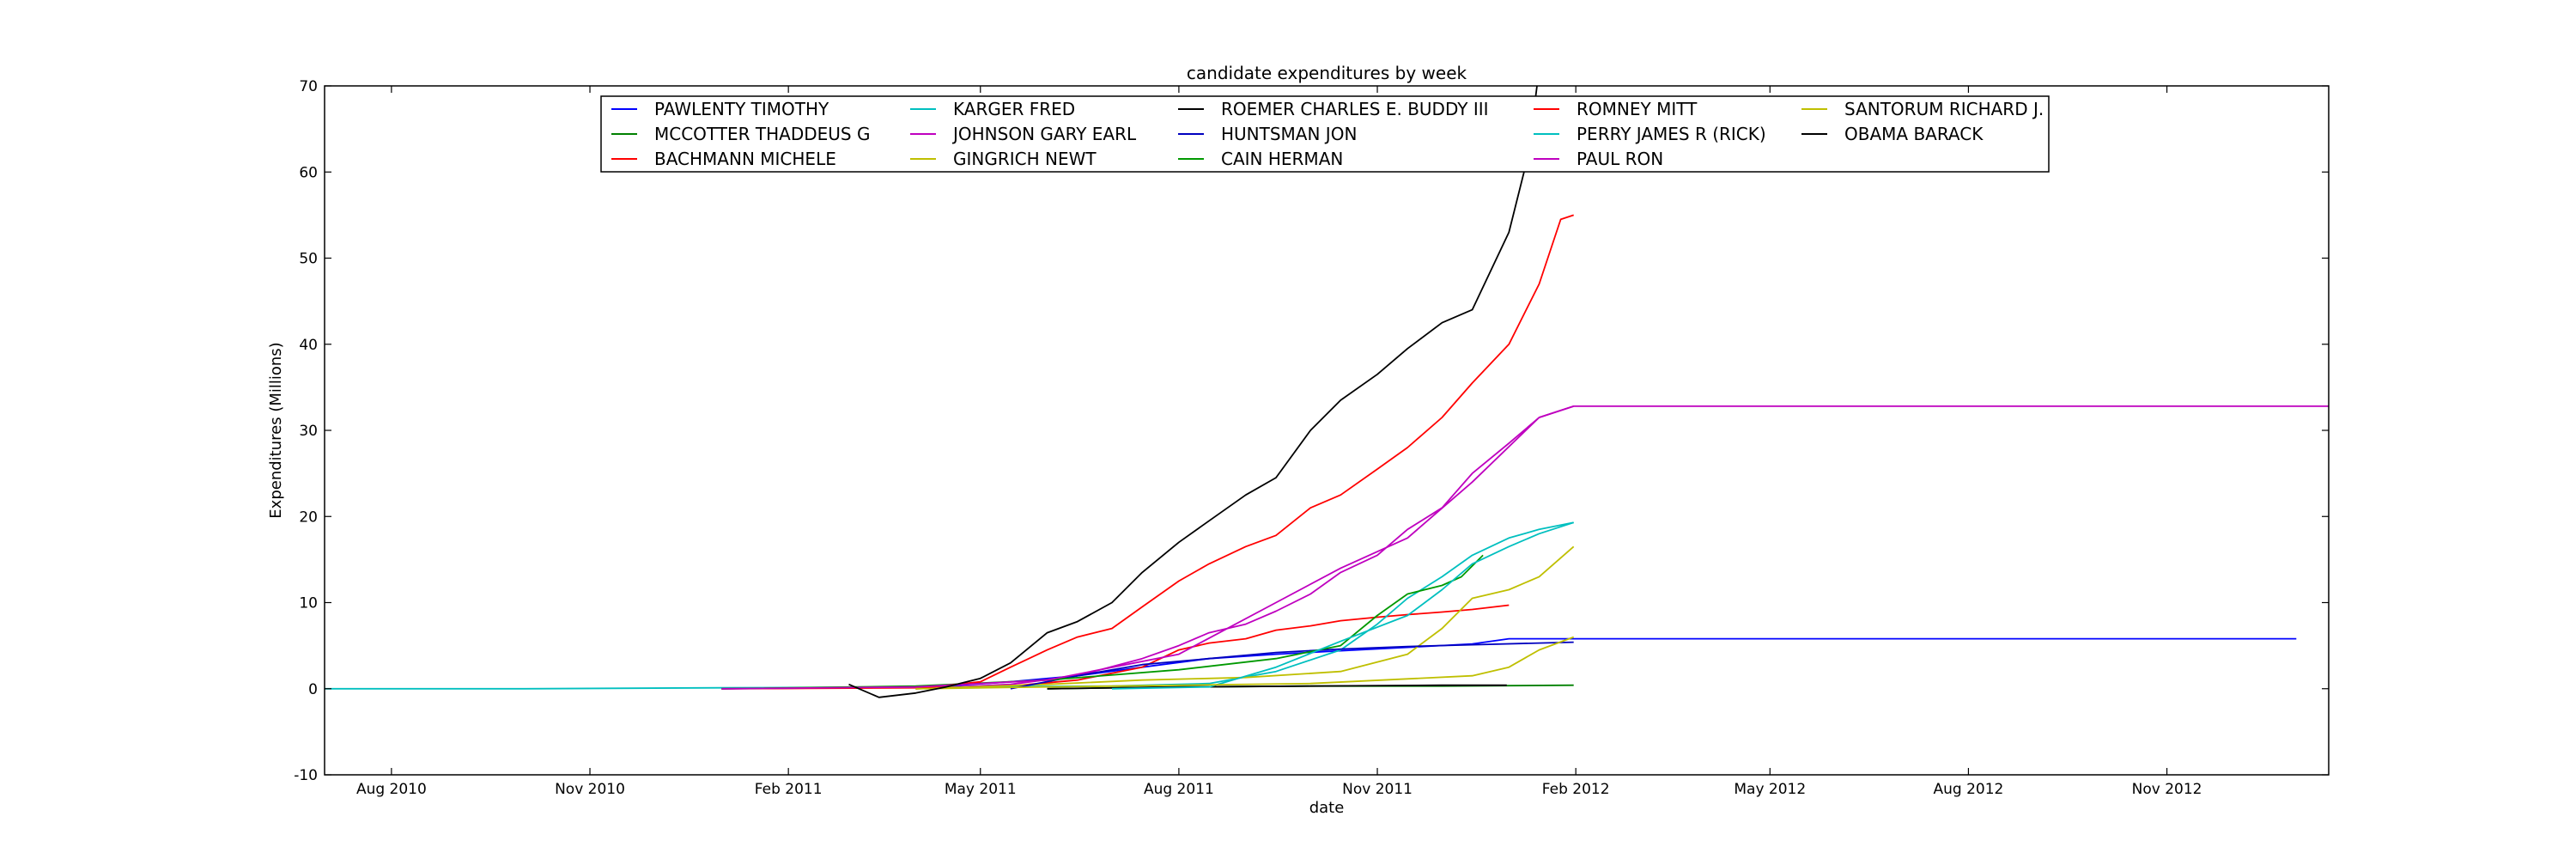 The image size is (2576, 859). What do you see at coordinates (590, 789) in the screenshot?
I see `x-tick-label: Nov 2010` at bounding box center [590, 789].